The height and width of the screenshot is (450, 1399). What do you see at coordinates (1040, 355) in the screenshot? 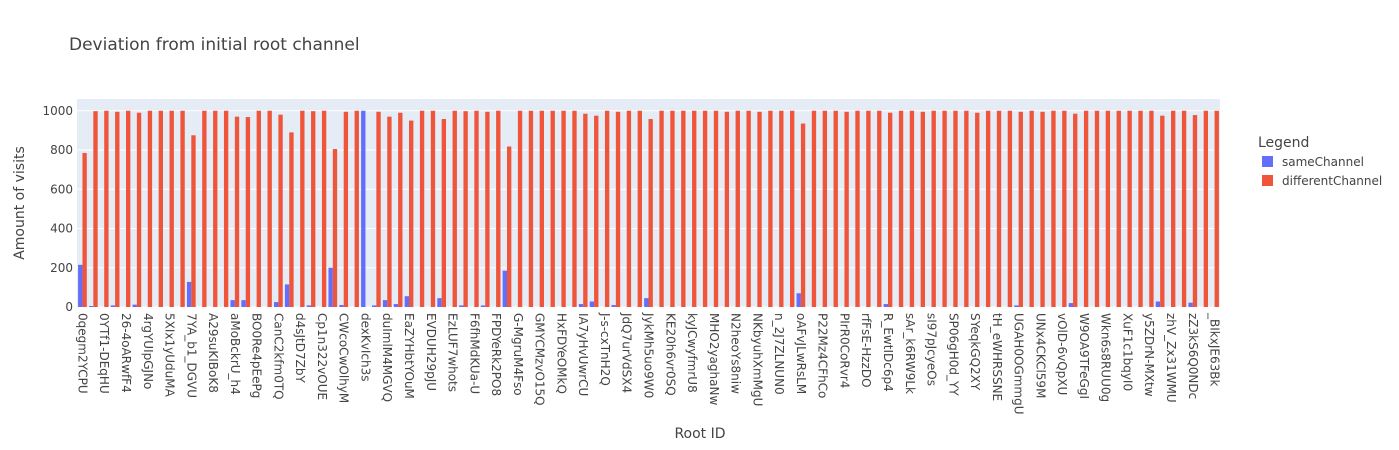
I see `x-tick-label: UNx4CKCl59M` at bounding box center [1040, 355].